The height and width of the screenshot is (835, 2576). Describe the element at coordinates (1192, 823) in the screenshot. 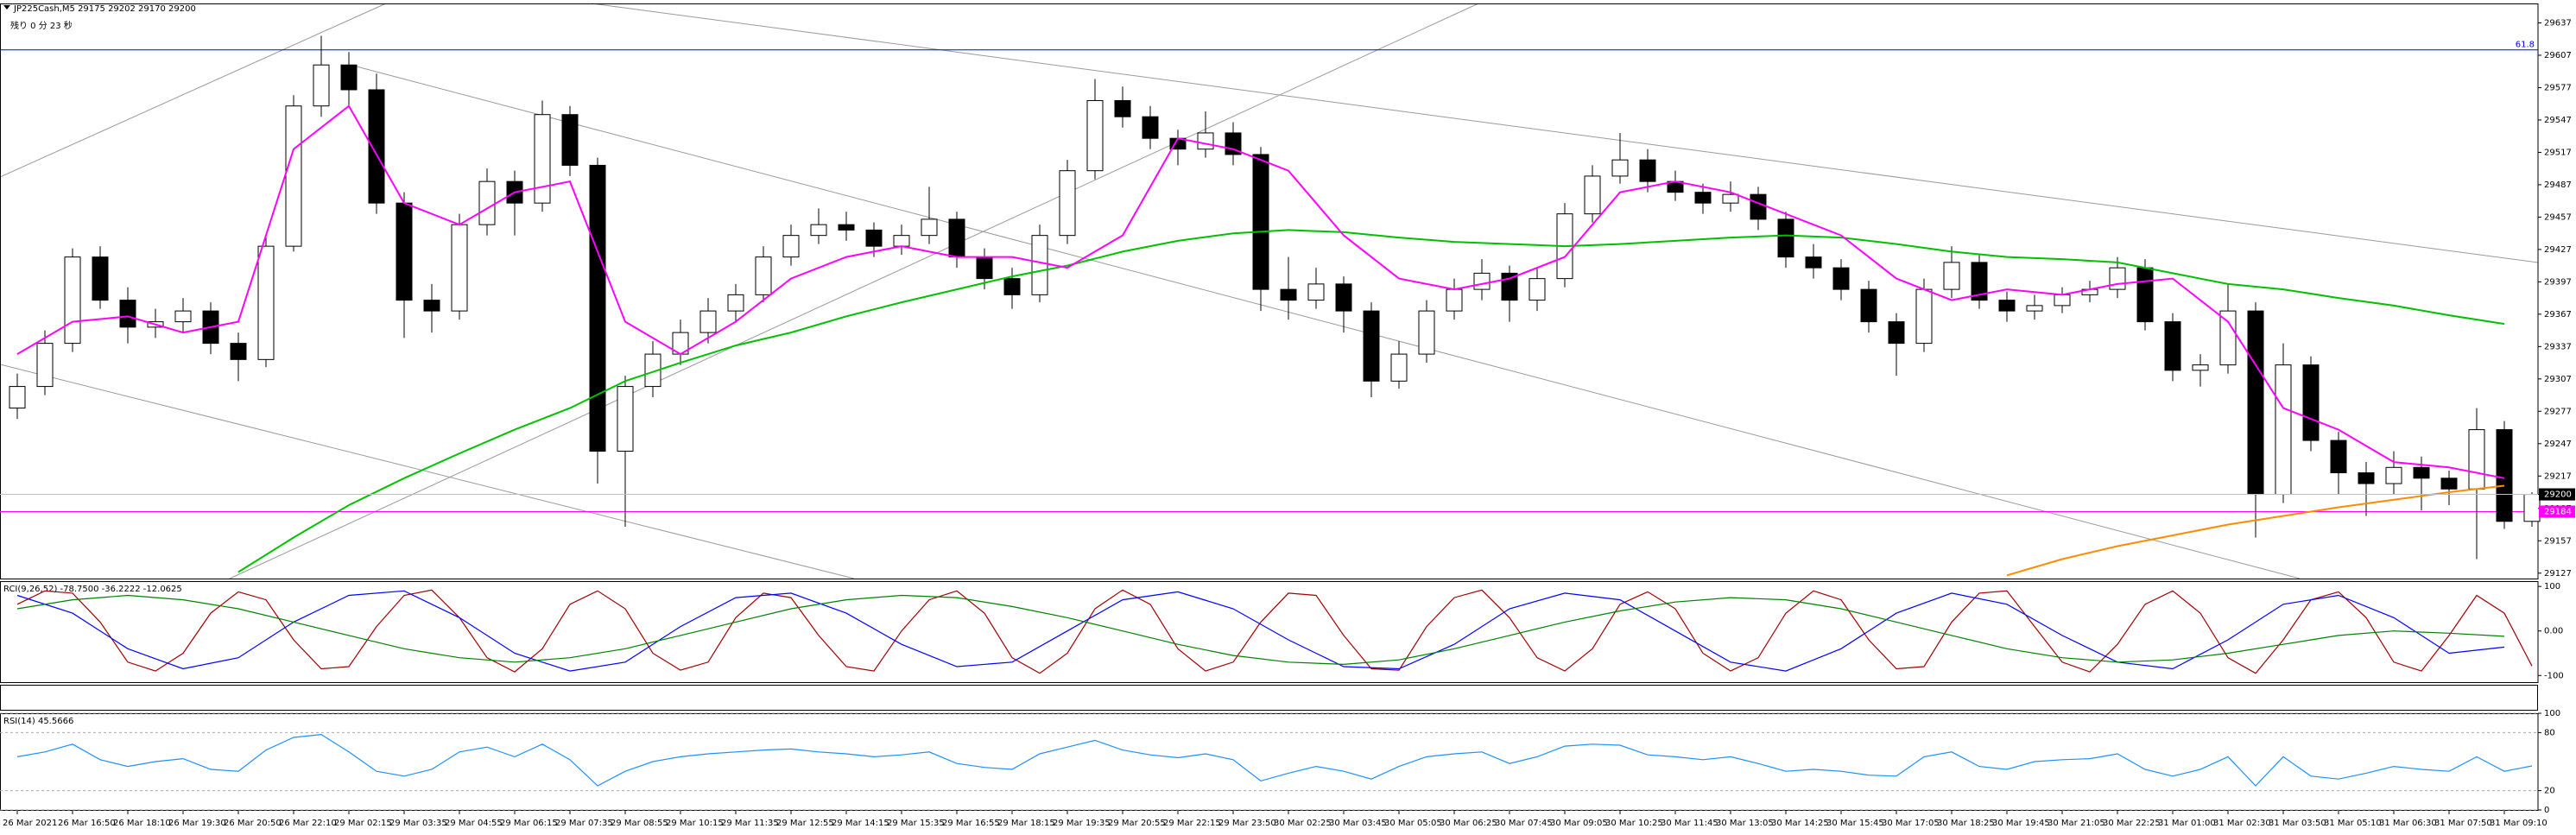

I see `x-tick-label: 29 Mar 22:15` at that location.